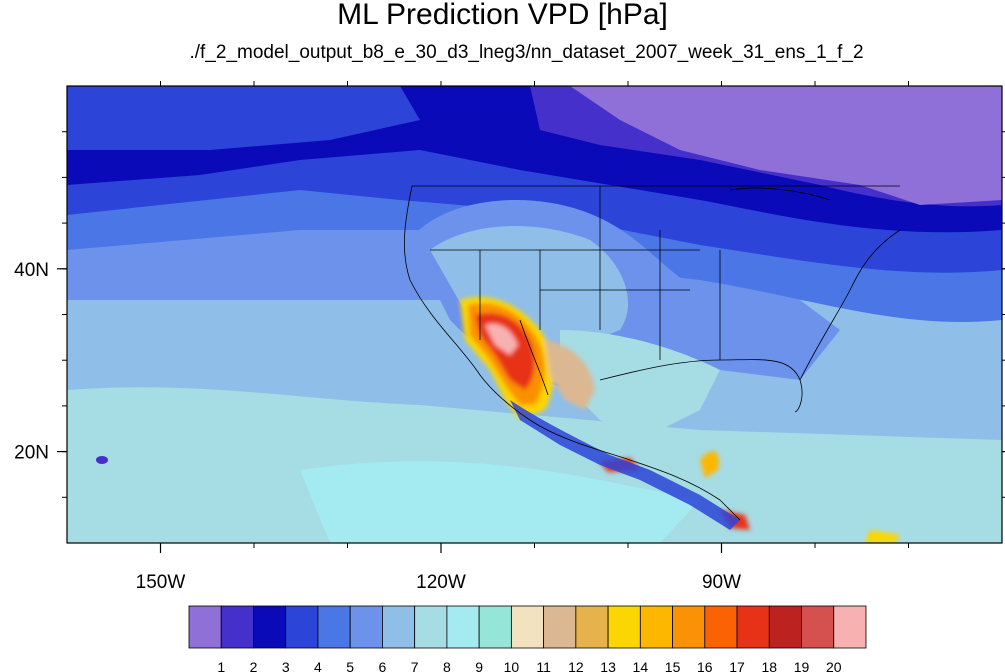 This screenshot has height=672, width=1005. What do you see at coordinates (318, 665) in the screenshot?
I see `colorbar-label: 4` at bounding box center [318, 665].